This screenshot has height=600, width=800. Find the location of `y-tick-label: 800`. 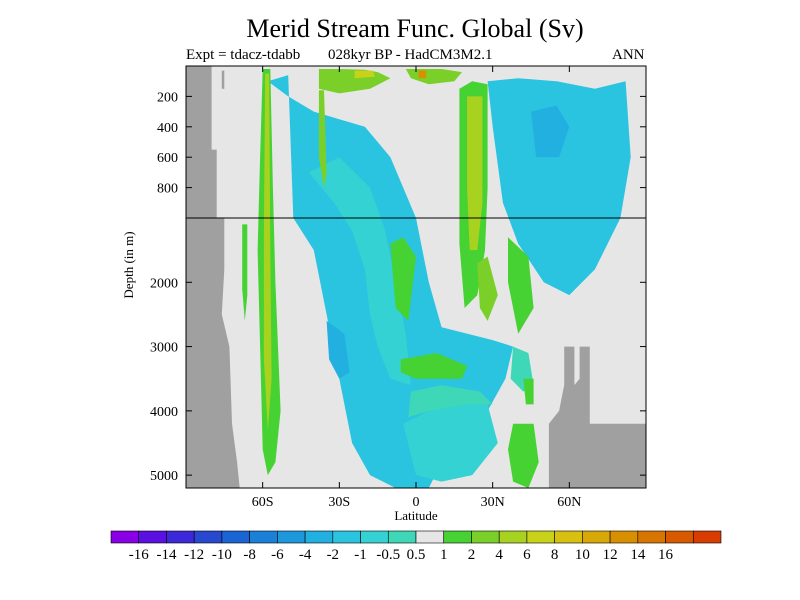

y-tick-label: 800 is located at coordinates (167, 189).